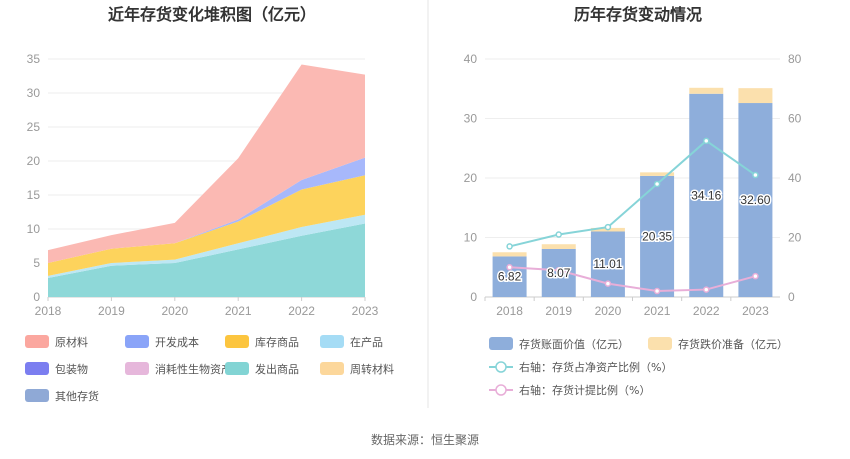  I want to click on left-chart-title: 近年存货变化堆积图（亿元）, so click(212, 14).